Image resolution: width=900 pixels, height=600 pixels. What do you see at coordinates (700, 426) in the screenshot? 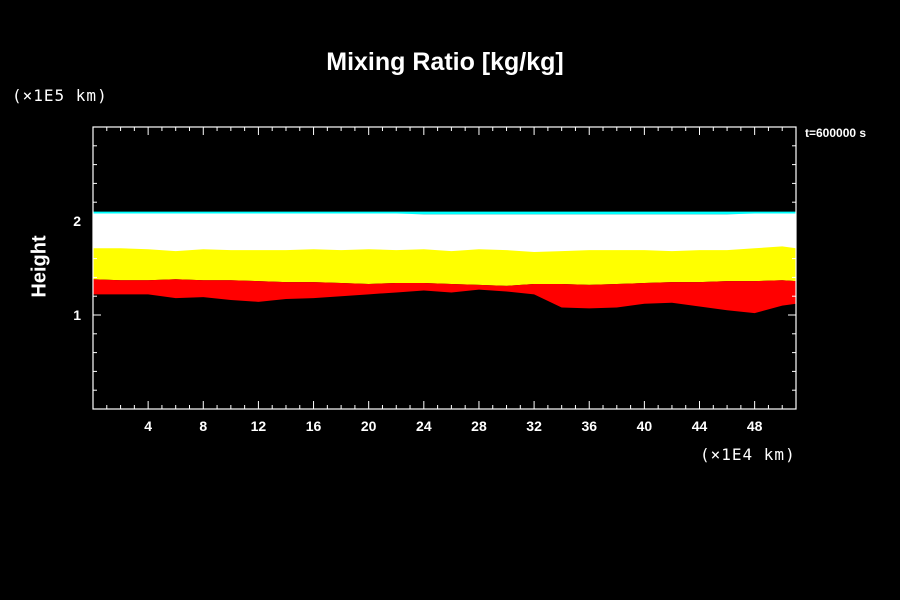
I see `x-tick-label: 44` at bounding box center [700, 426].